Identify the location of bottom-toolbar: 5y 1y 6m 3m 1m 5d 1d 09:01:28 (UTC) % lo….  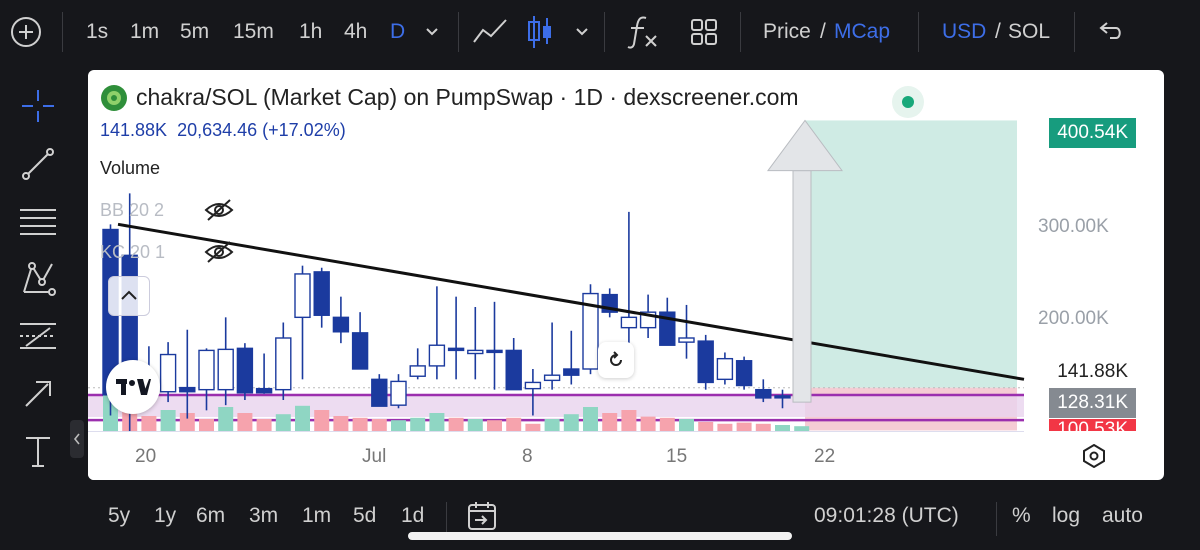
(600, 519).